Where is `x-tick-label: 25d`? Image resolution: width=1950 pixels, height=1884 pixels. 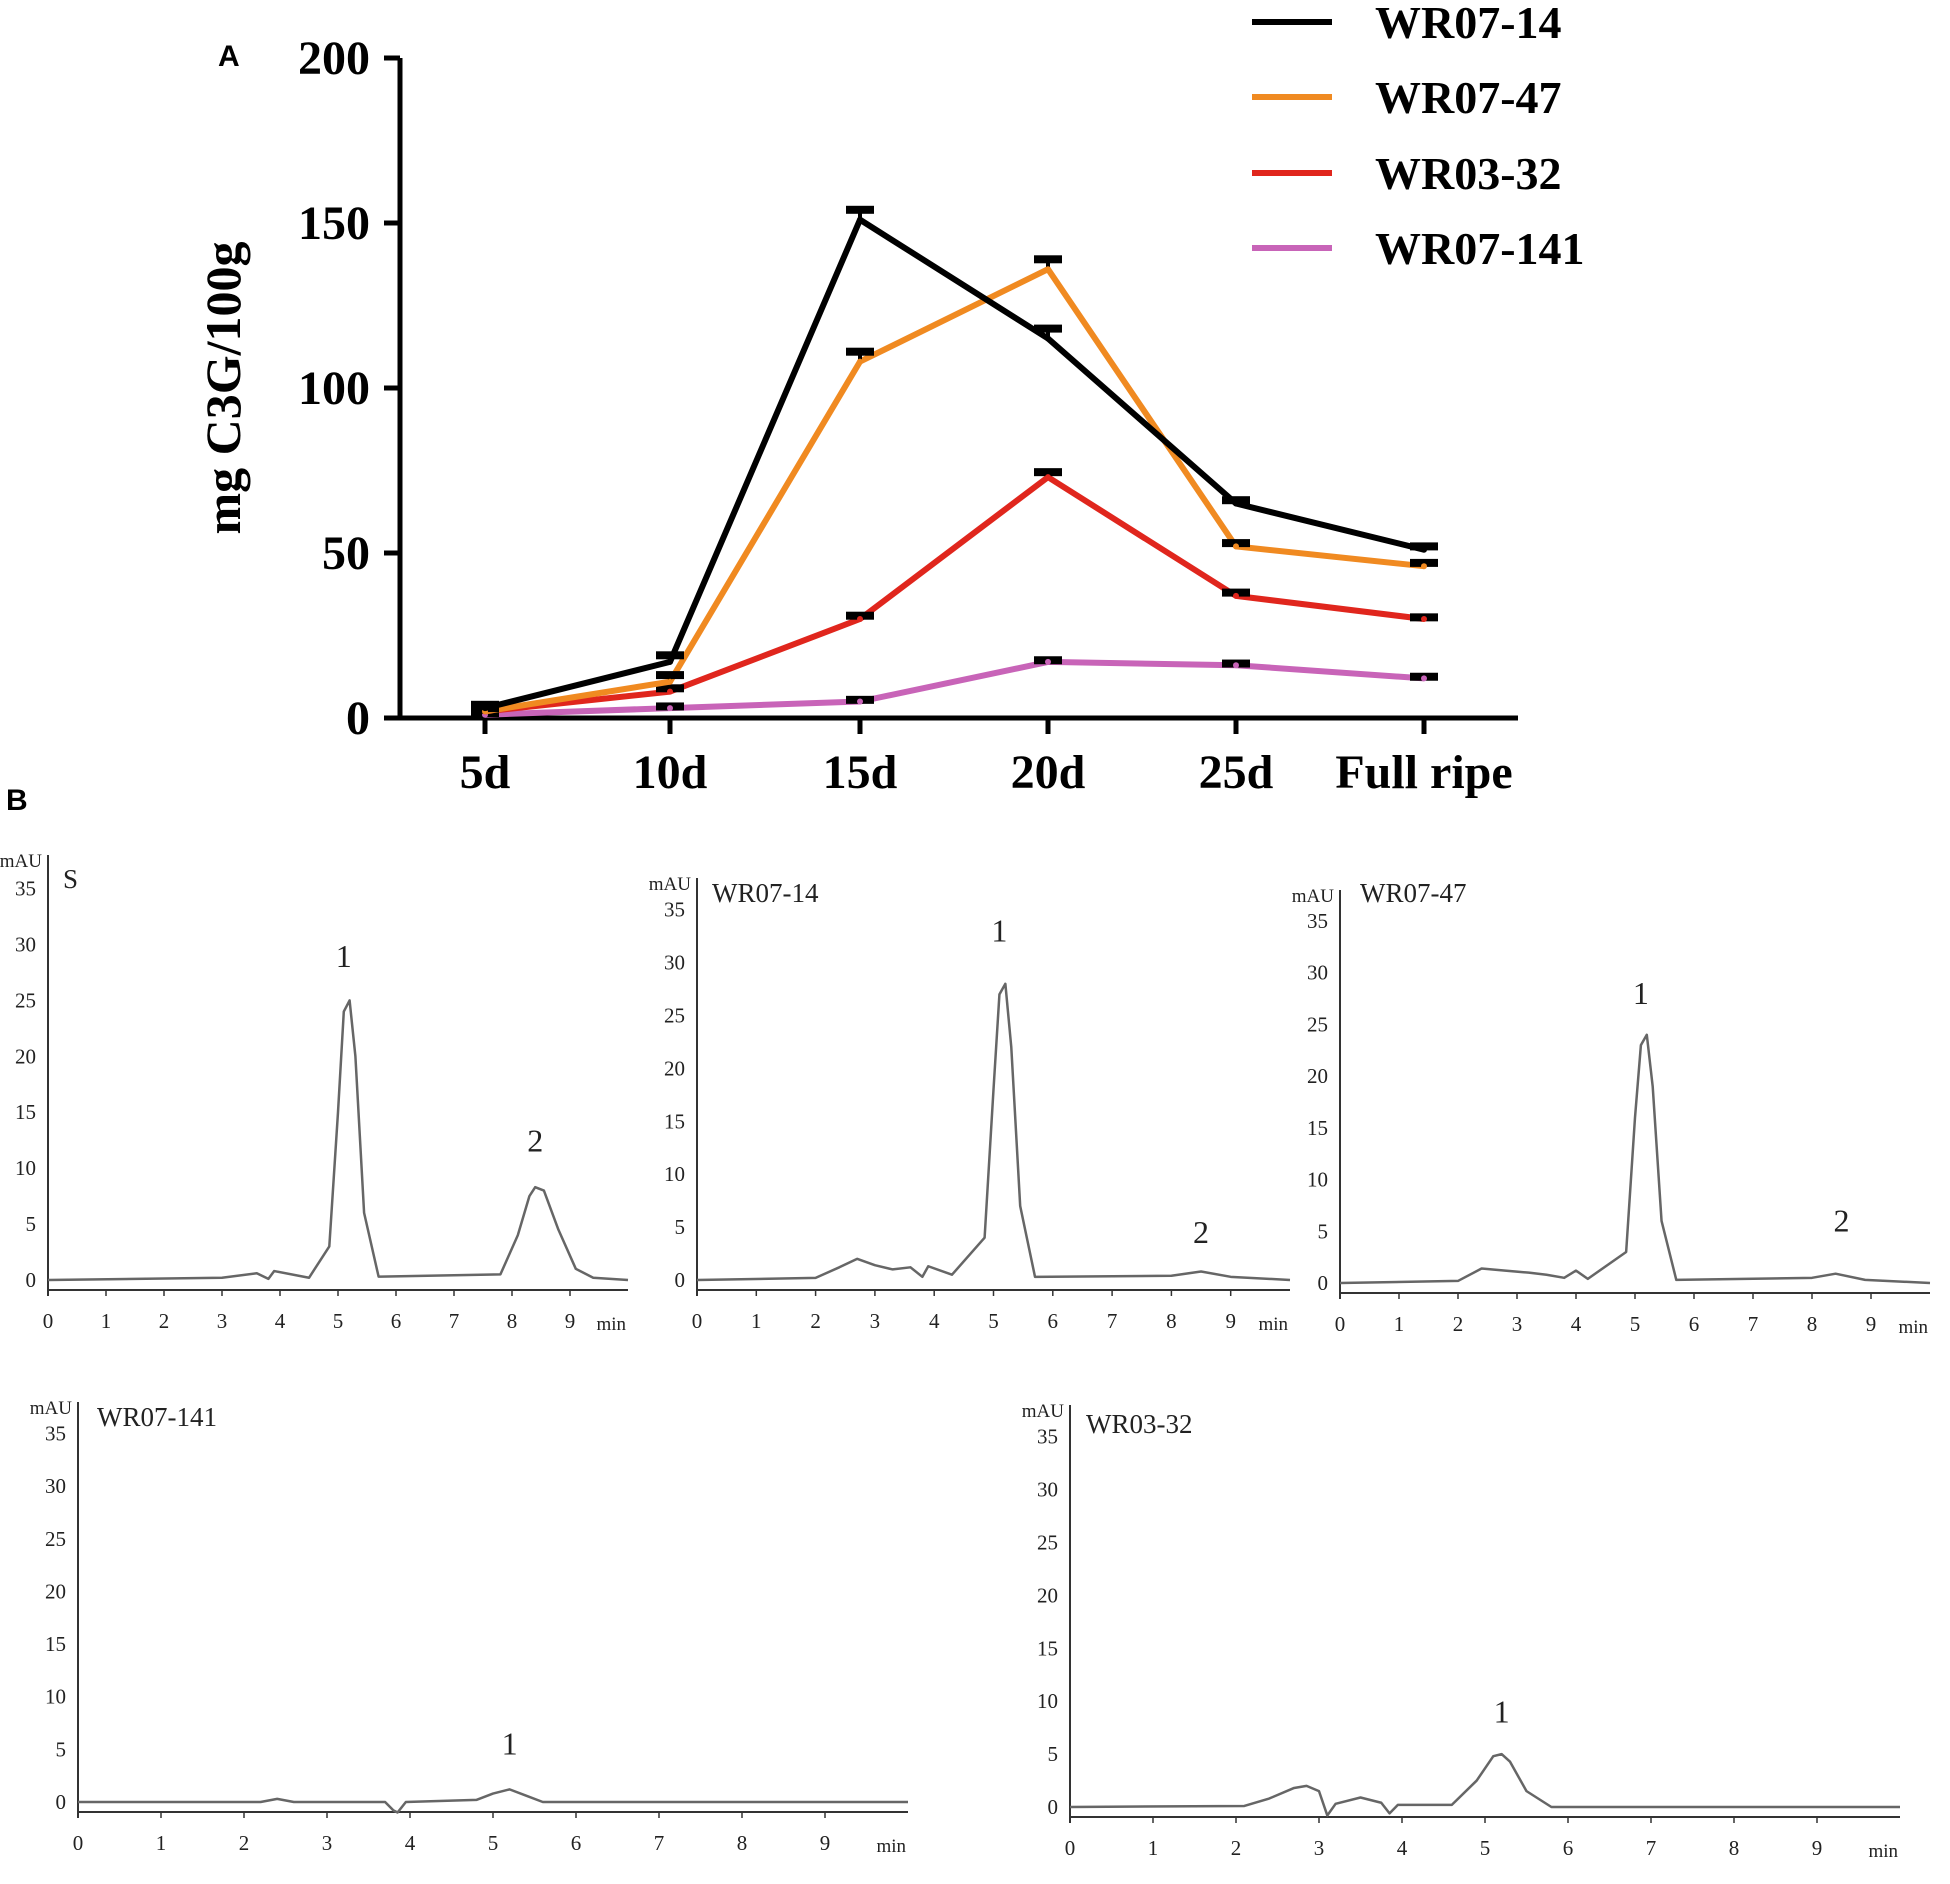 x-tick-label: 25d is located at coordinates (1236, 772).